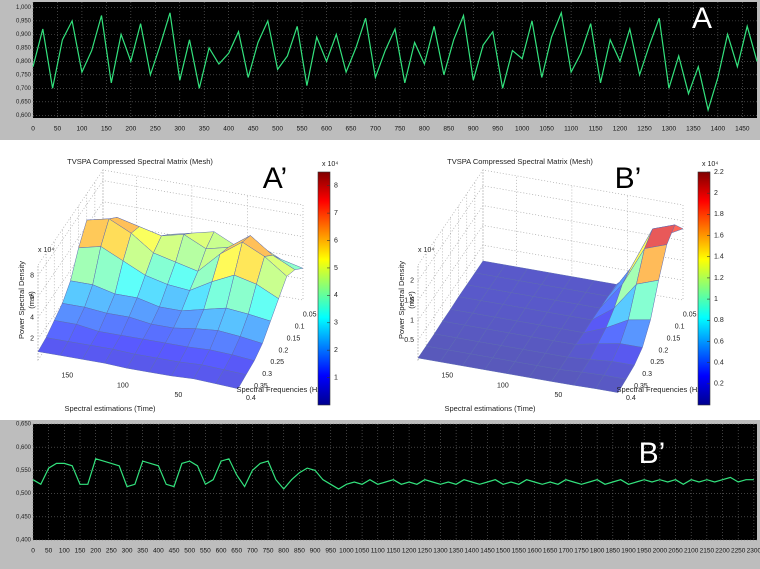 The height and width of the screenshot is (569, 760). What do you see at coordinates (660, 551) in the screenshot?
I see `x-tick-label: 2000` at bounding box center [660, 551].